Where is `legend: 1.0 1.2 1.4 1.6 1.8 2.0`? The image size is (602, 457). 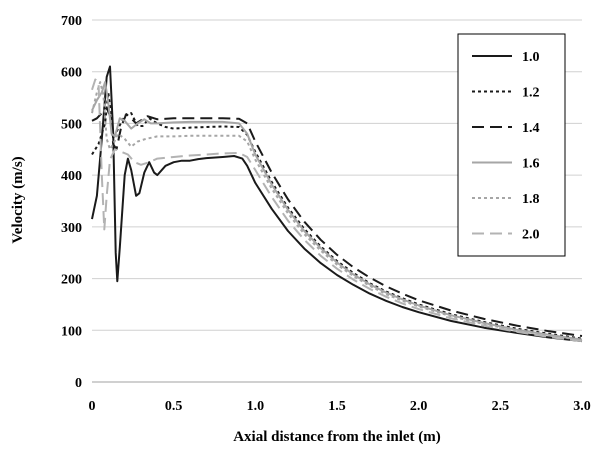
legend: 1.0 1.2 1.4 1.6 1.8 2.0 is located at coordinates (511, 145).